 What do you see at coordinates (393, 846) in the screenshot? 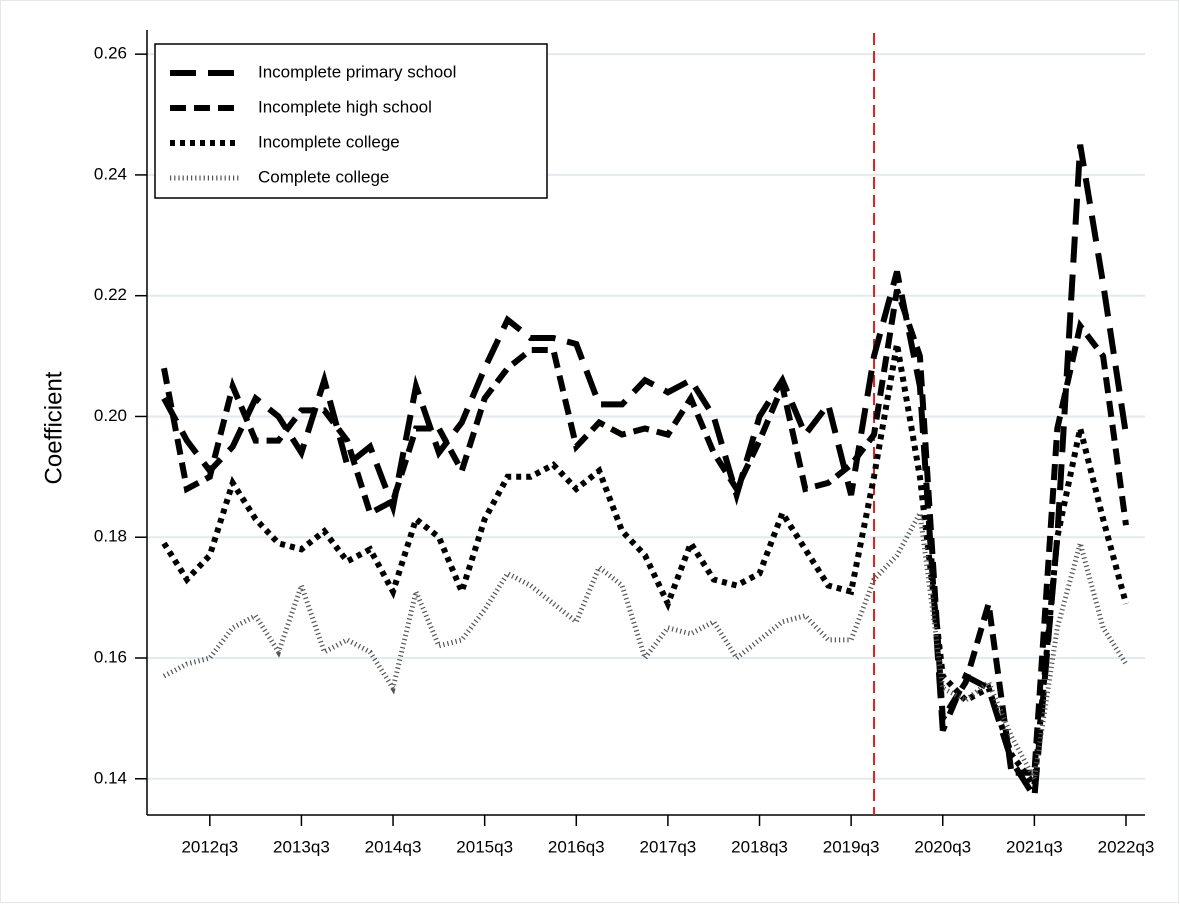
I see `x-tick-label: 2014q3` at bounding box center [393, 846].